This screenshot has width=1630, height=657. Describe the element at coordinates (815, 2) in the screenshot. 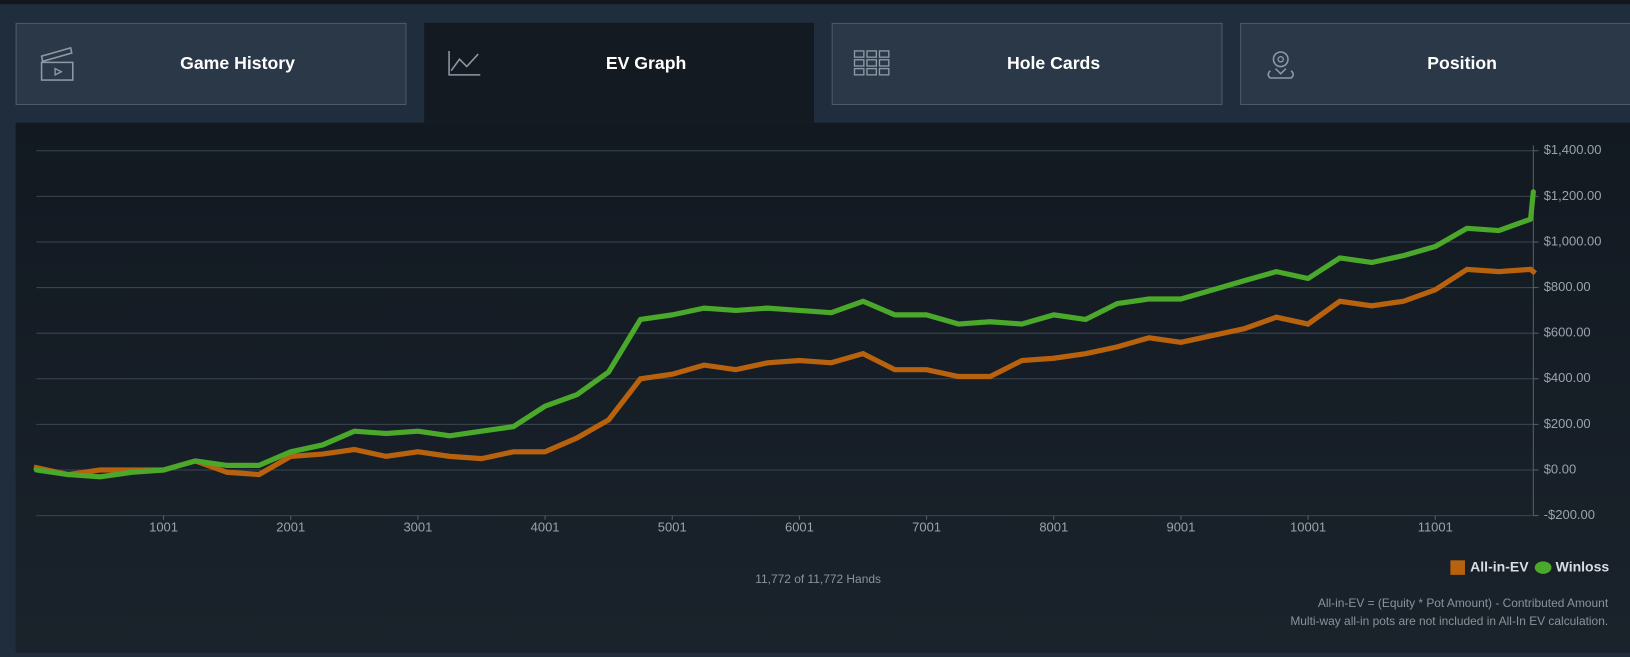

I see `top-bar` at that location.